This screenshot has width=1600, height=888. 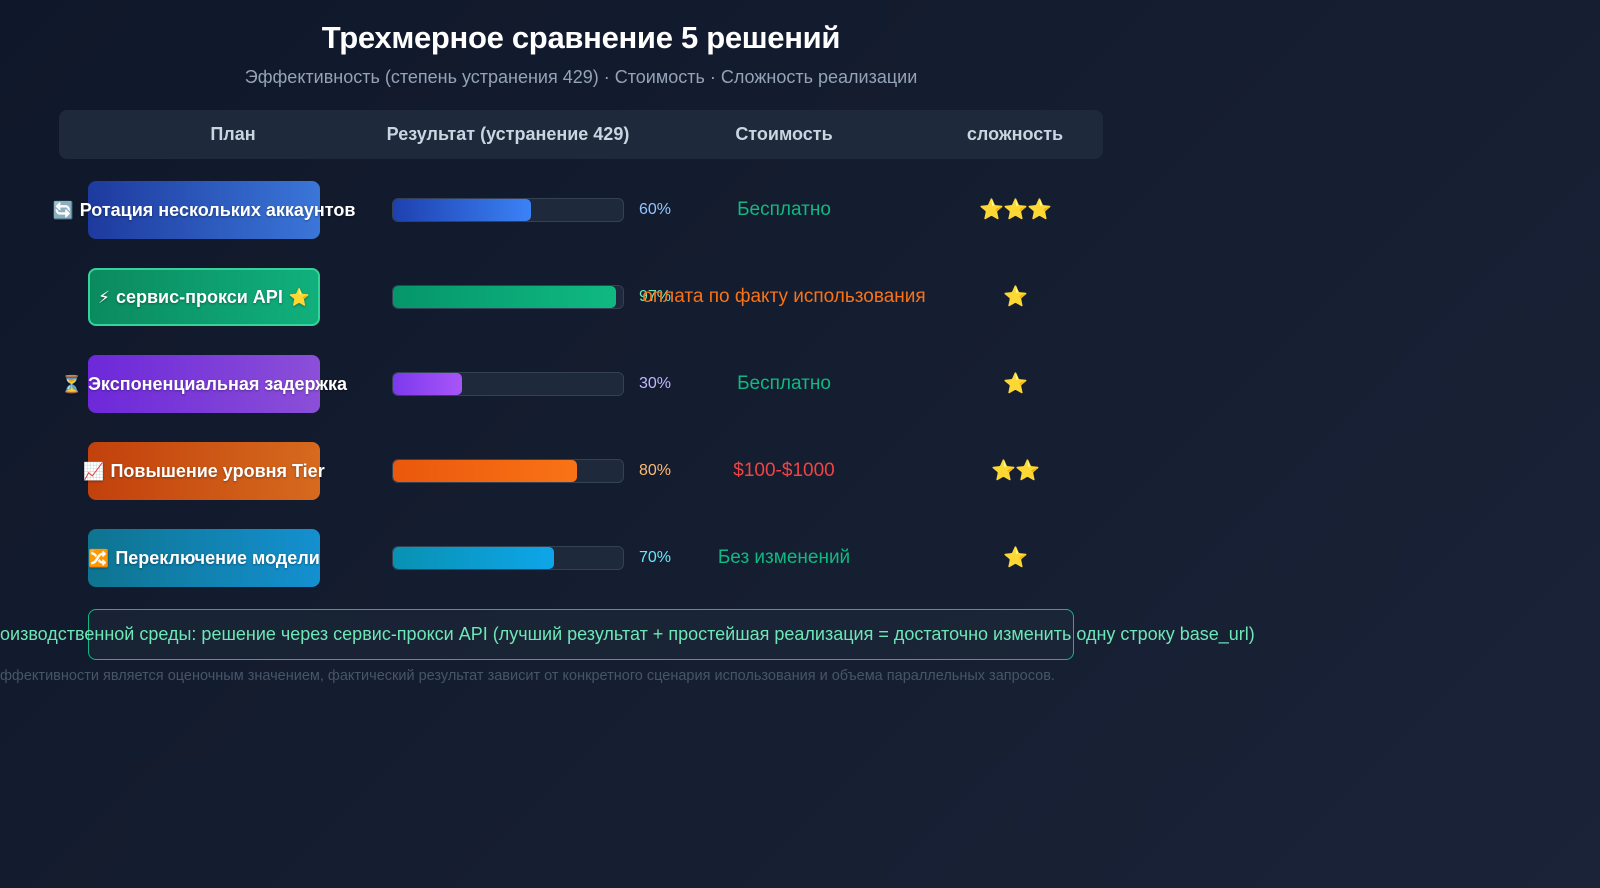 I want to click on column-header-result: Результат (устранение 429), so click(x=508, y=134).